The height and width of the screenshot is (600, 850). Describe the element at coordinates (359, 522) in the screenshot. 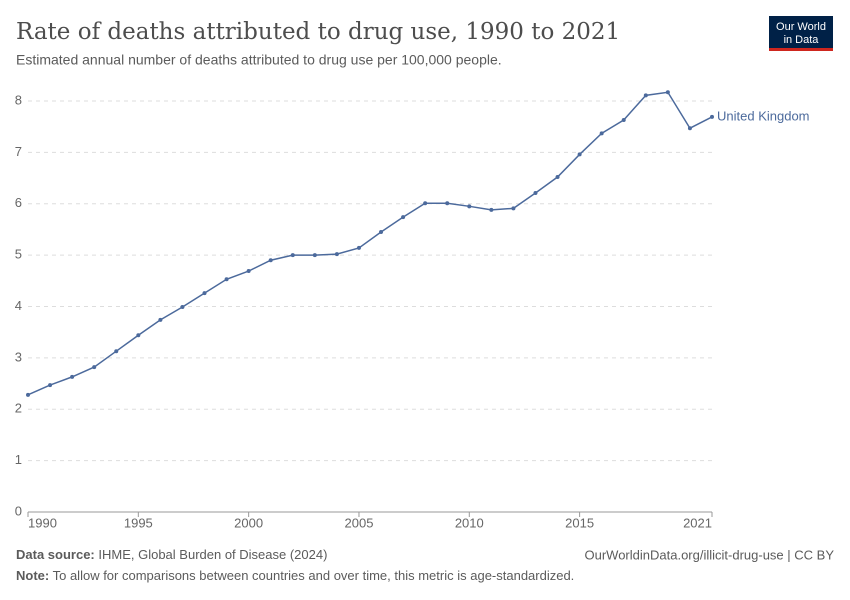

I see `x-tick-label: 2005` at that location.